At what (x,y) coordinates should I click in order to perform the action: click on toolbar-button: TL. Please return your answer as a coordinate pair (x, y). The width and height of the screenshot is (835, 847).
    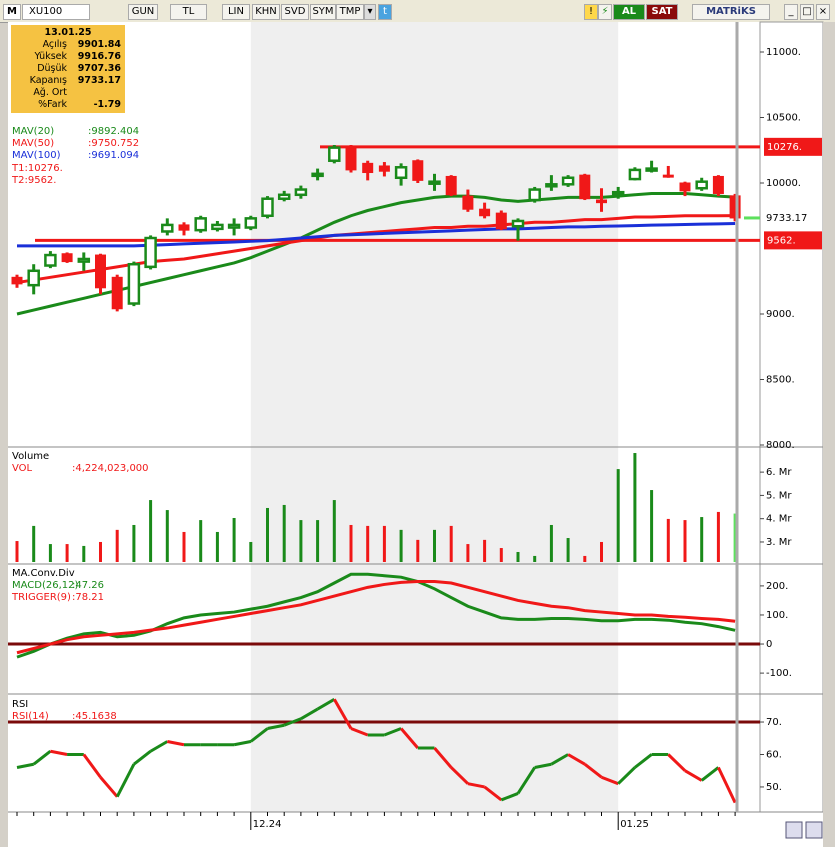
    Looking at the image, I should click on (188, 12).